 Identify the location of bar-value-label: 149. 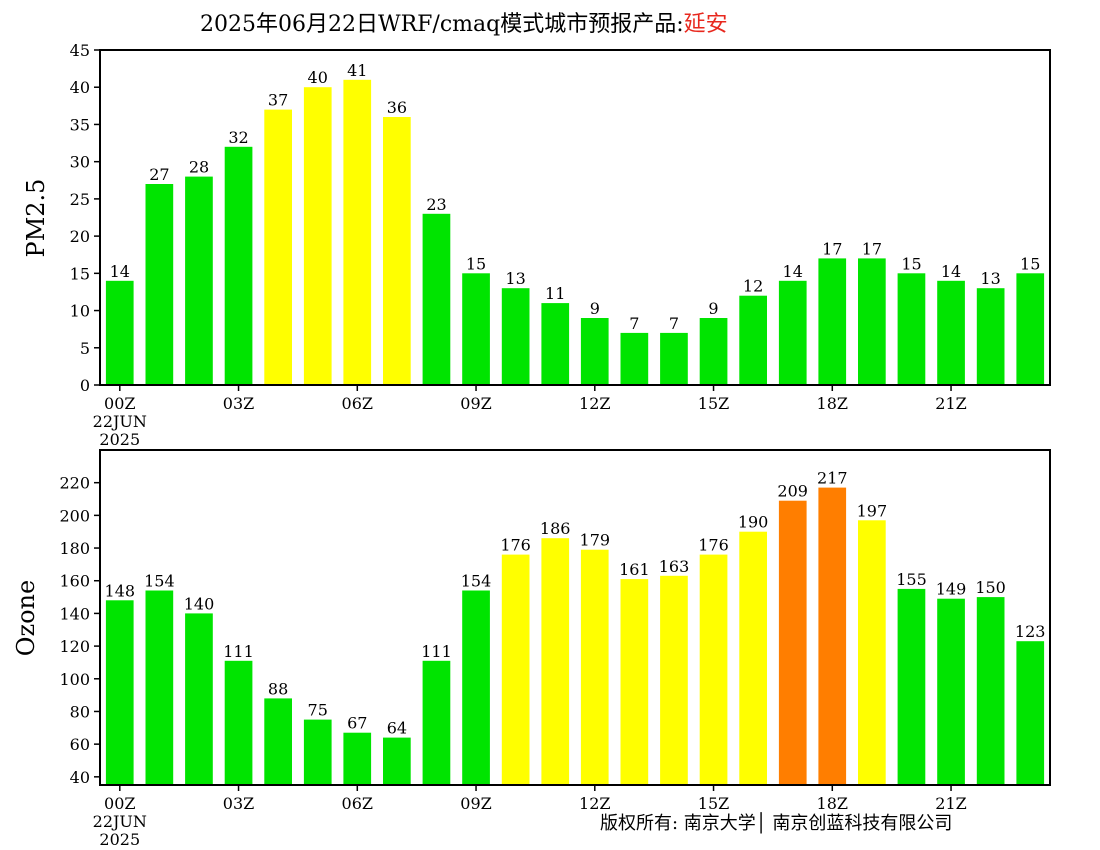
(951, 589).